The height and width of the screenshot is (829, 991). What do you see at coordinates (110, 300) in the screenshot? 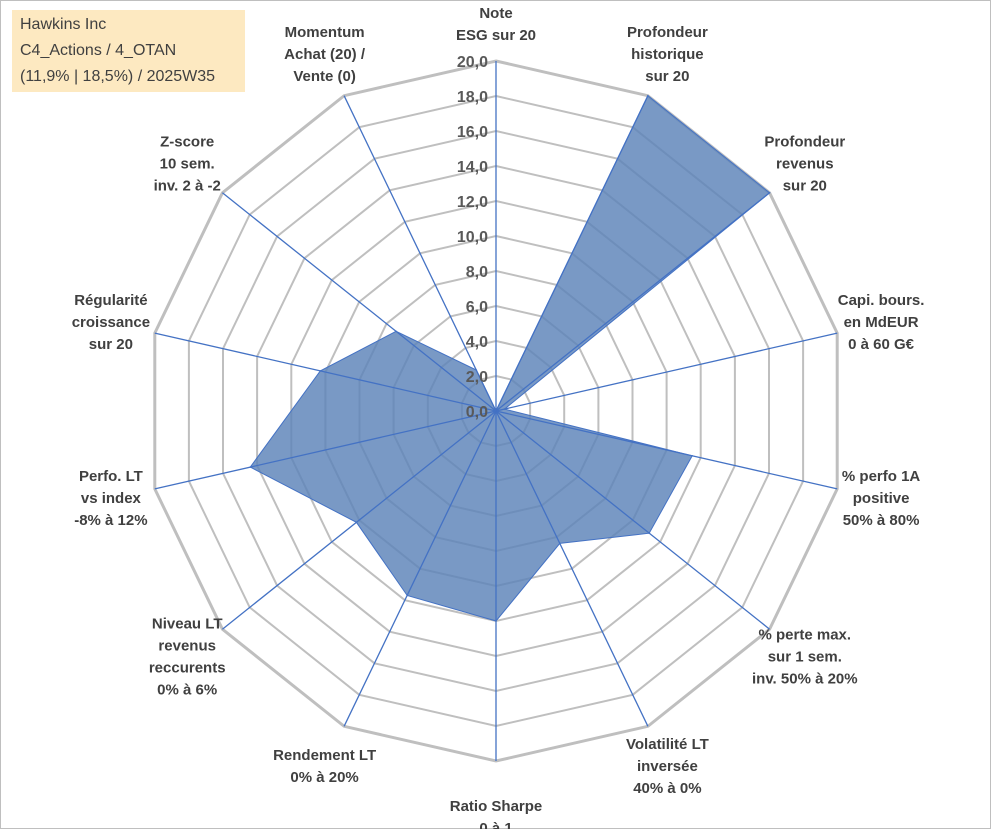
I see `axis-label-line: Régularité` at bounding box center [110, 300].